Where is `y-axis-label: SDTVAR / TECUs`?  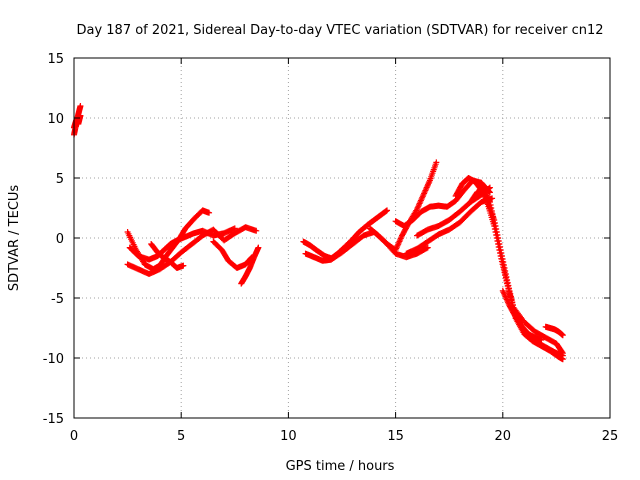 y-axis-label: SDTVAR / TECUs is located at coordinates (14, 238).